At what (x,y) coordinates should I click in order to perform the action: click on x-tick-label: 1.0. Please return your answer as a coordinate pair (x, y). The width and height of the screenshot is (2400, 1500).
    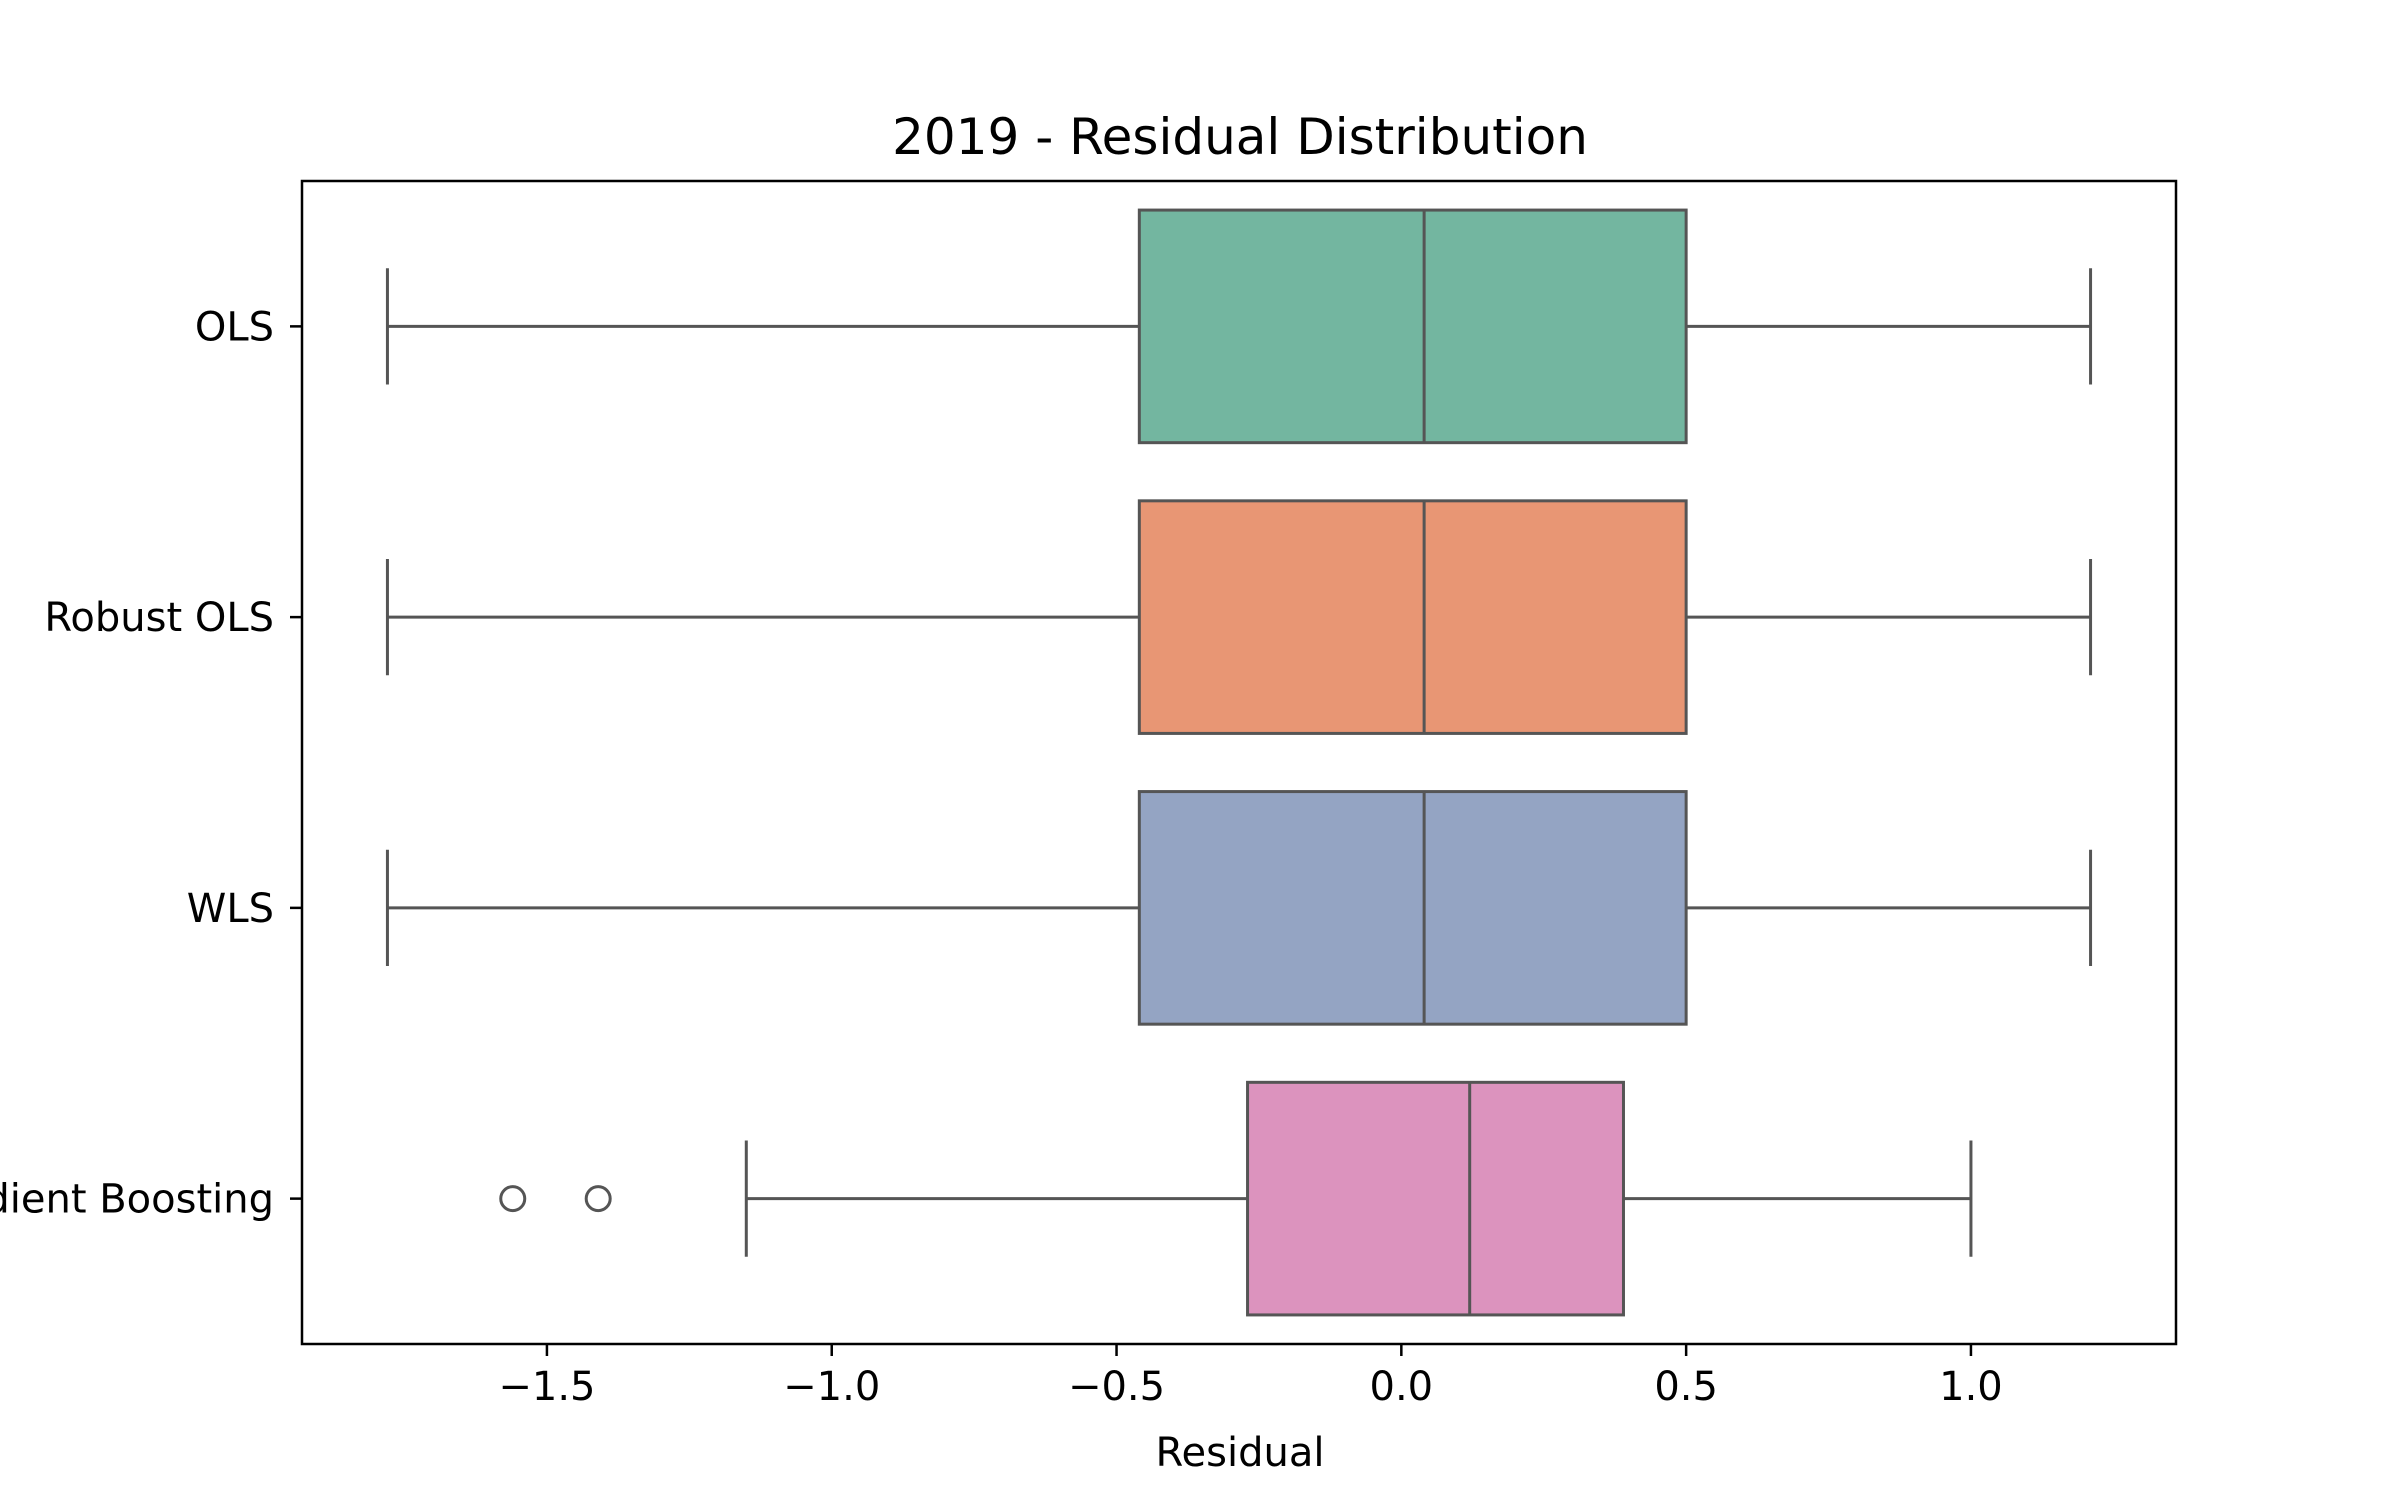
    Looking at the image, I should click on (1971, 1387).